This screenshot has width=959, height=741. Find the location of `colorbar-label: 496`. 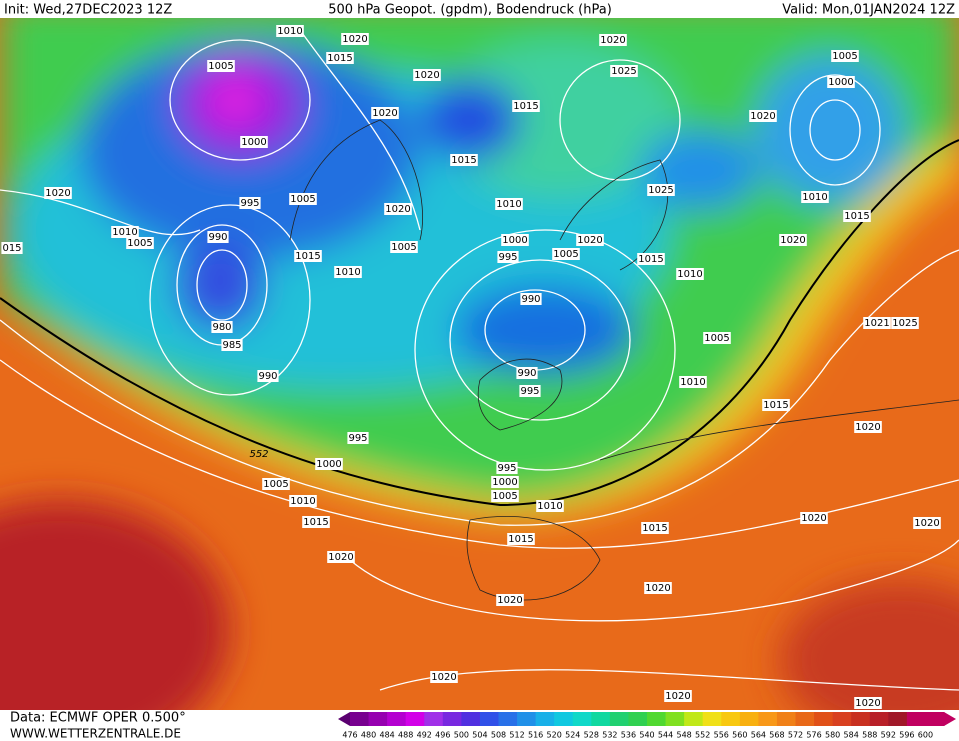

colorbar-label: 496 is located at coordinates (442, 735).